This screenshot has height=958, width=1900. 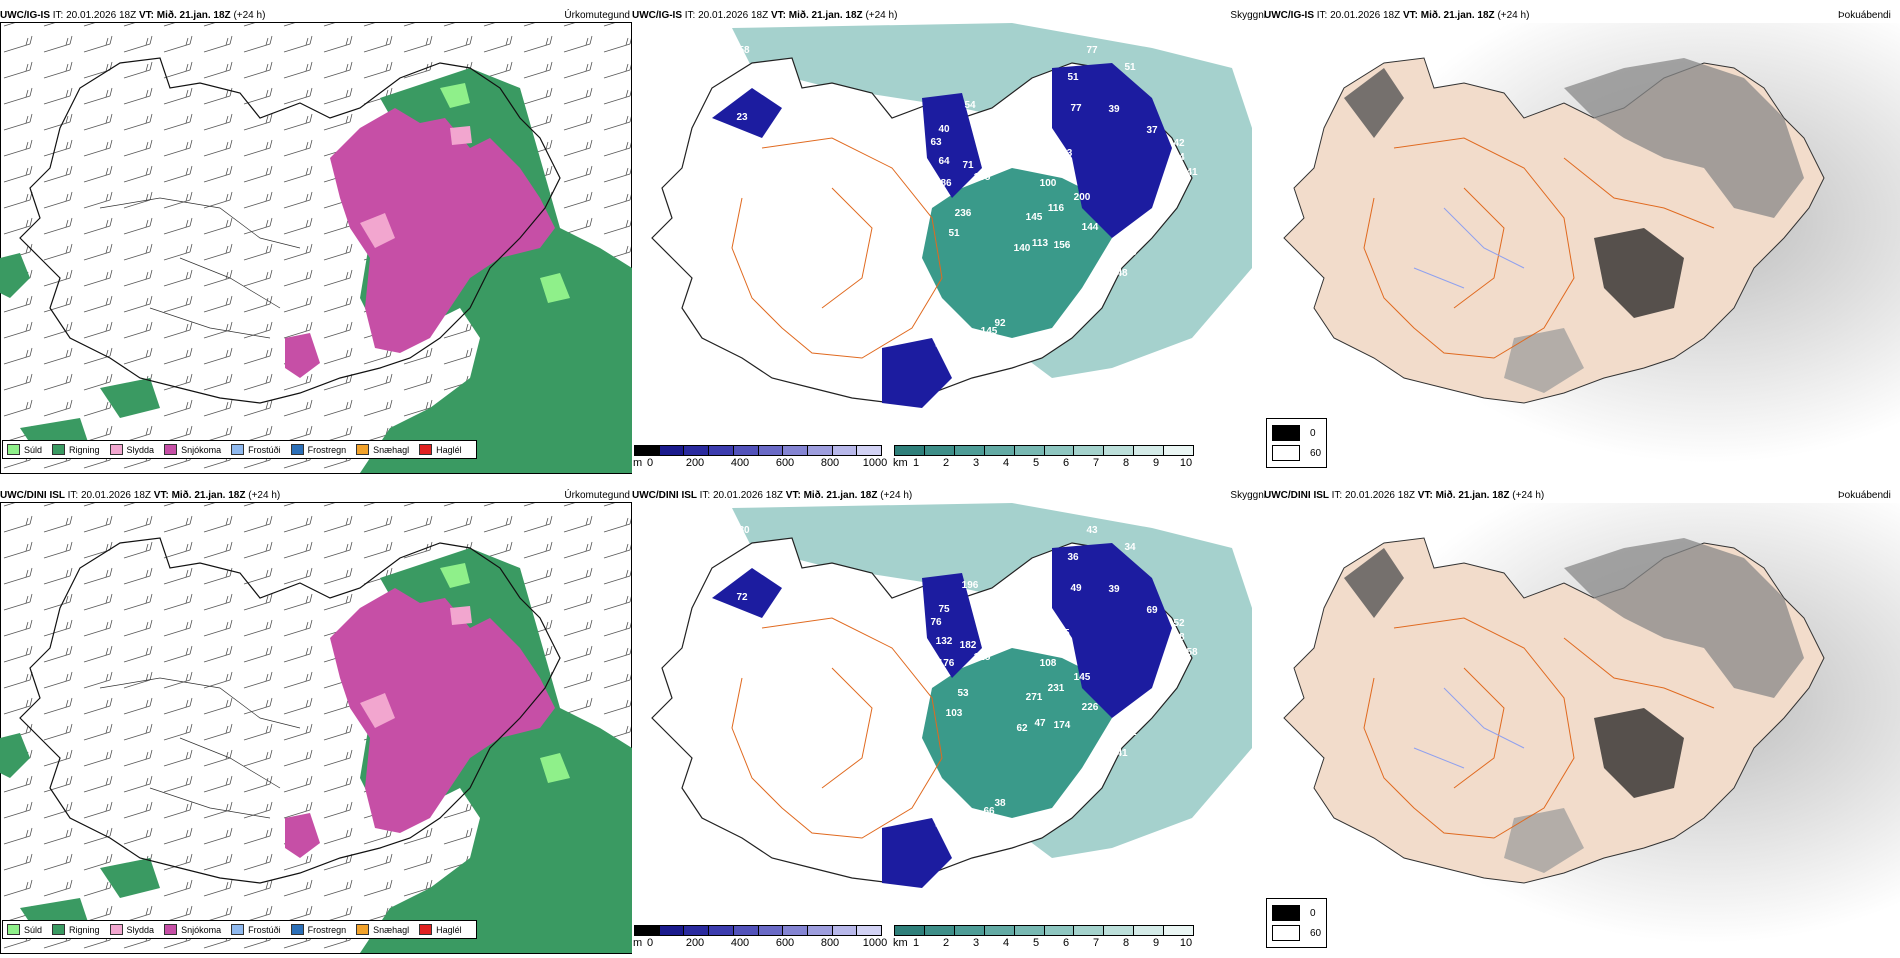 What do you see at coordinates (1034, 697) in the screenshot?
I see `cloud-base-label: 271` at bounding box center [1034, 697].